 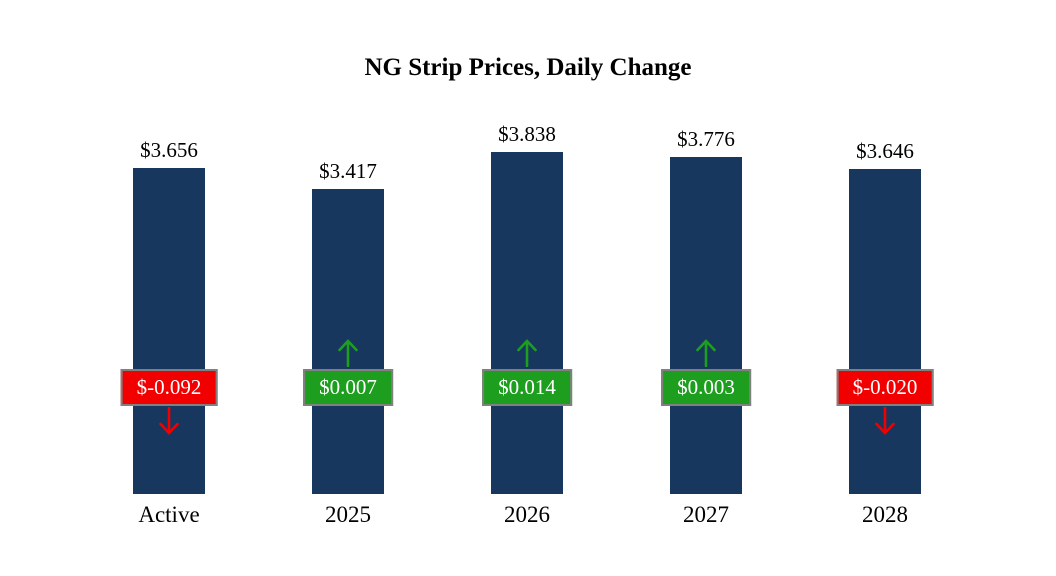 What do you see at coordinates (527, 134) in the screenshot?
I see `price-label: $3.838` at bounding box center [527, 134].